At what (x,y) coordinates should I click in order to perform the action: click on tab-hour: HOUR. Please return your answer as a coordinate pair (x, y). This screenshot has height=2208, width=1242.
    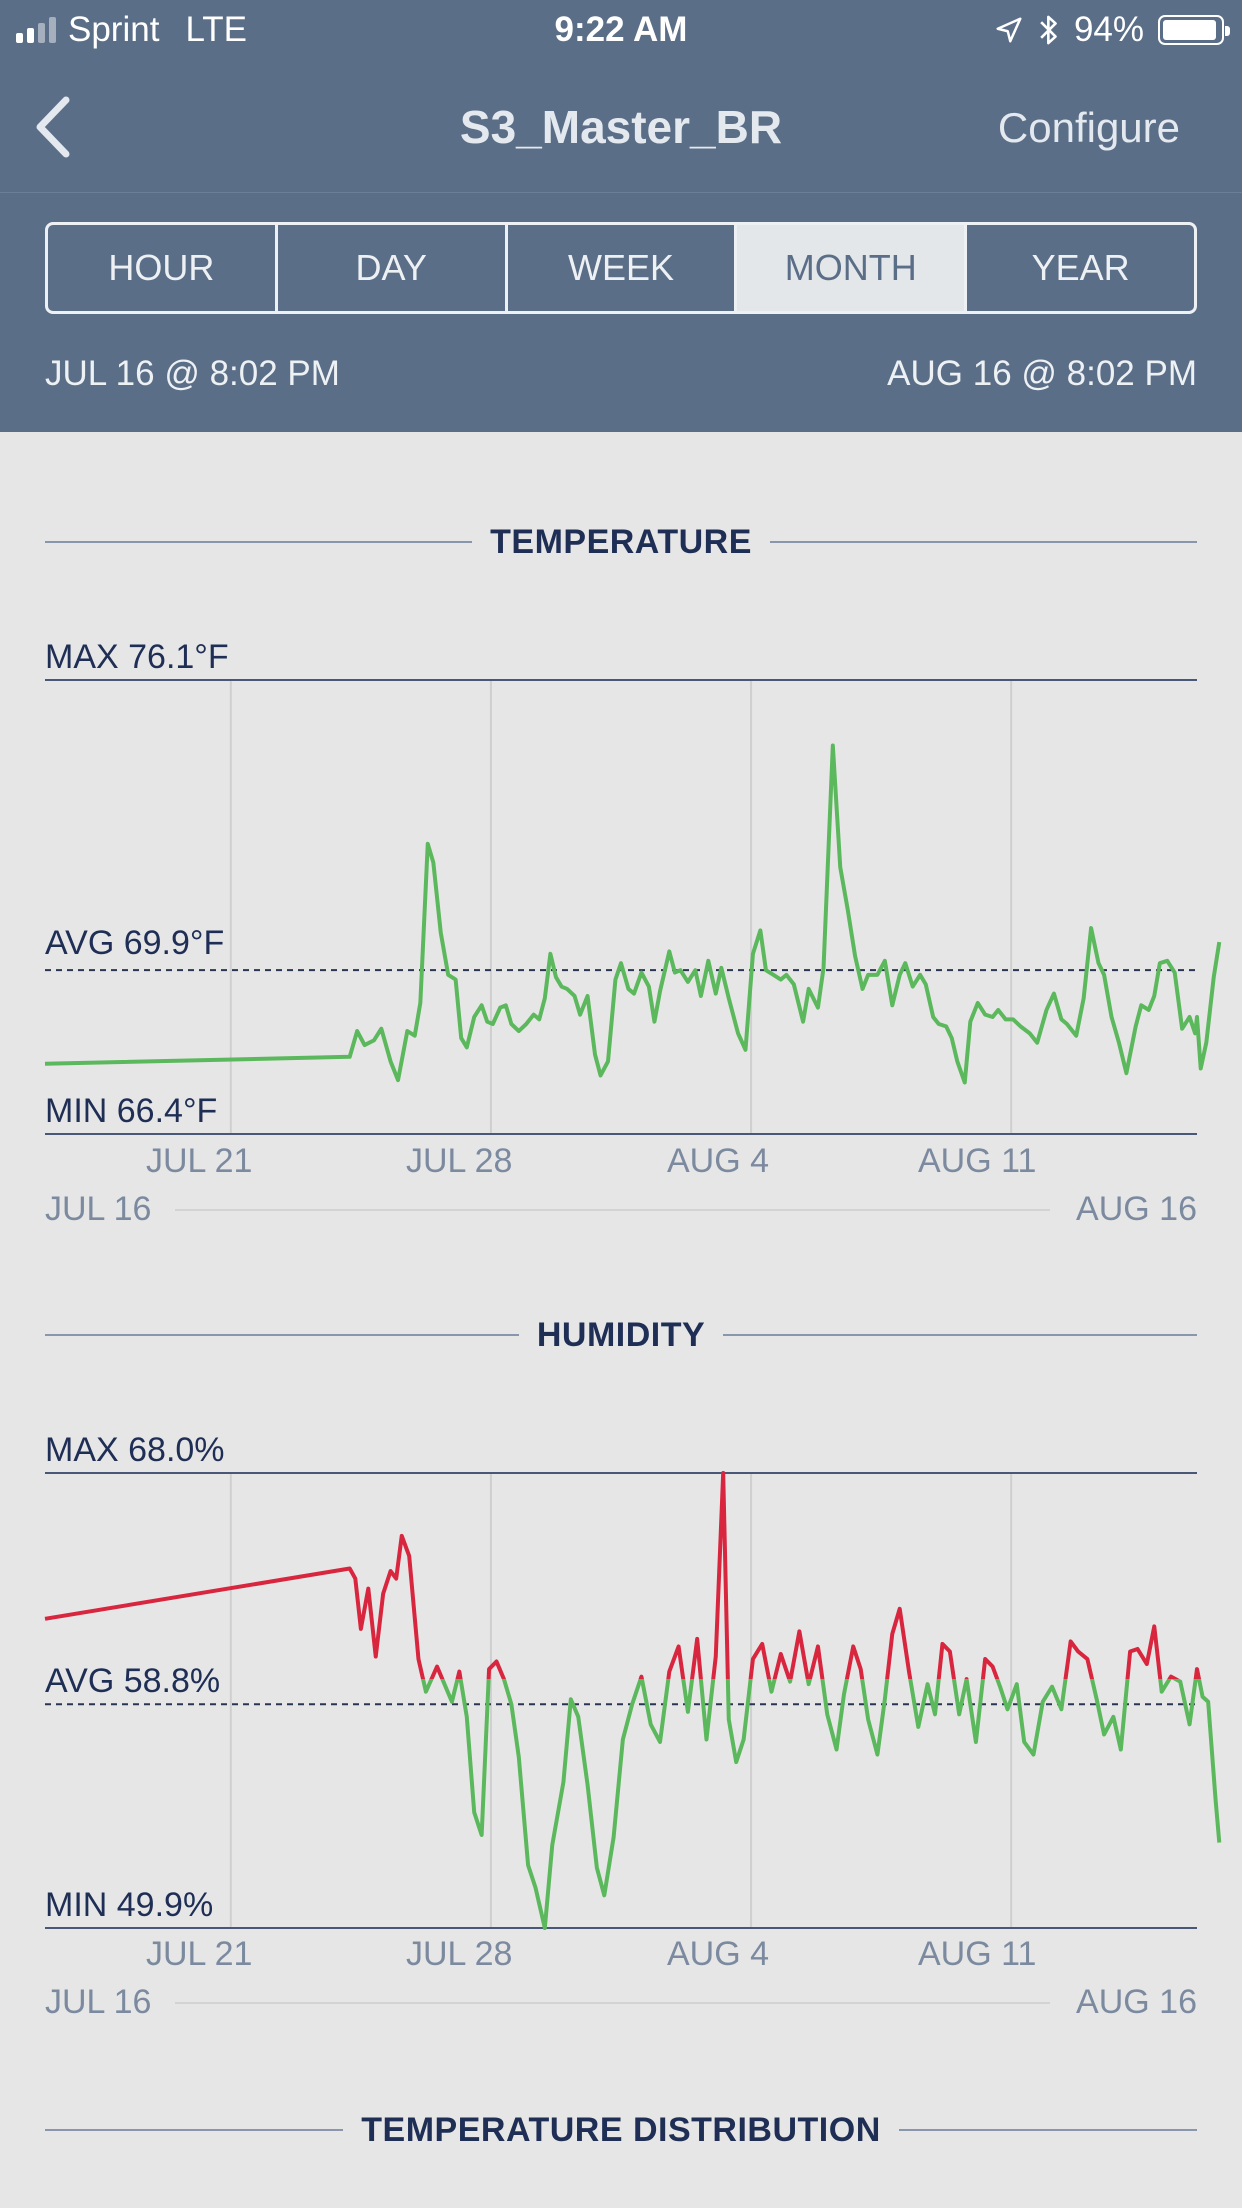
    Looking at the image, I should click on (163, 268).